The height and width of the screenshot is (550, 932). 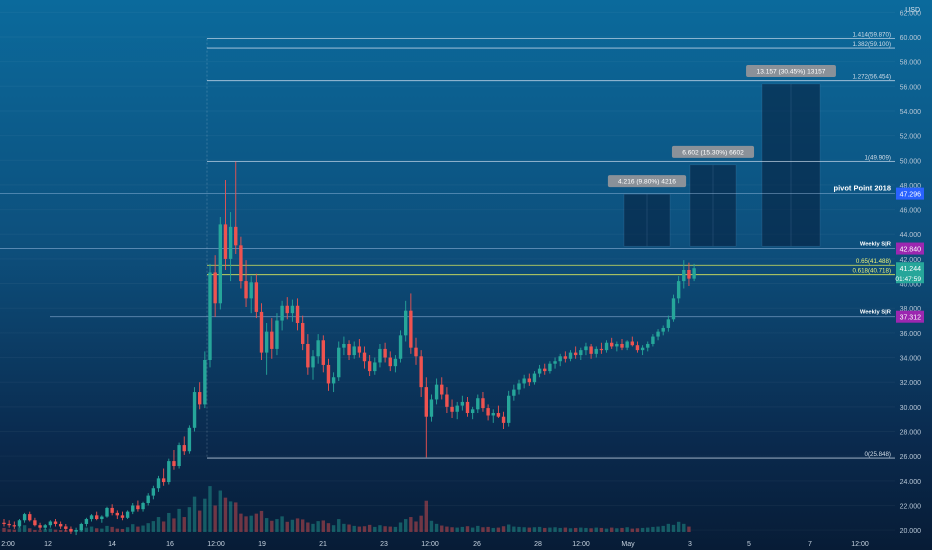 What do you see at coordinates (911, 195) in the screenshot?
I see `price-badge: 47.296` at bounding box center [911, 195].